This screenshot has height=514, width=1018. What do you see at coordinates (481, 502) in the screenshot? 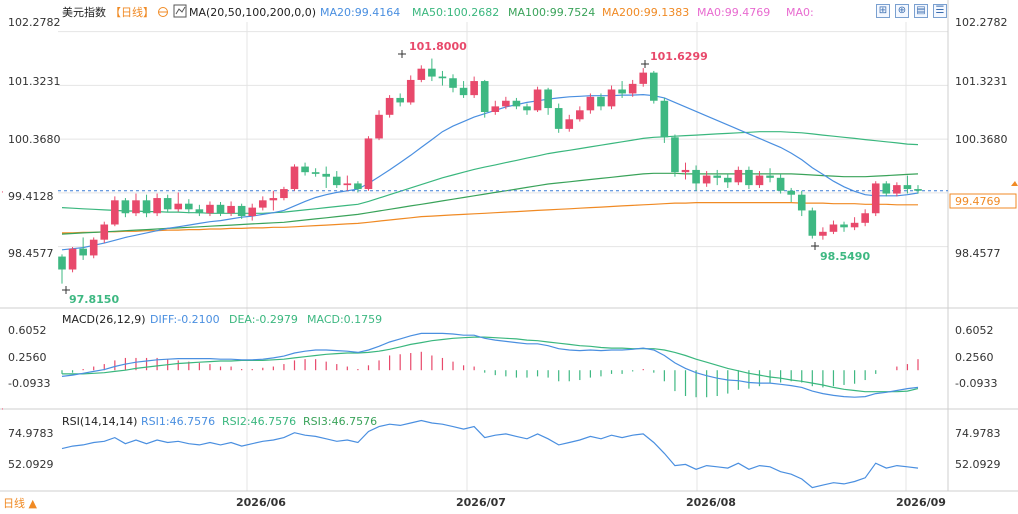
I see `x-tick: 2026/07` at bounding box center [481, 502].